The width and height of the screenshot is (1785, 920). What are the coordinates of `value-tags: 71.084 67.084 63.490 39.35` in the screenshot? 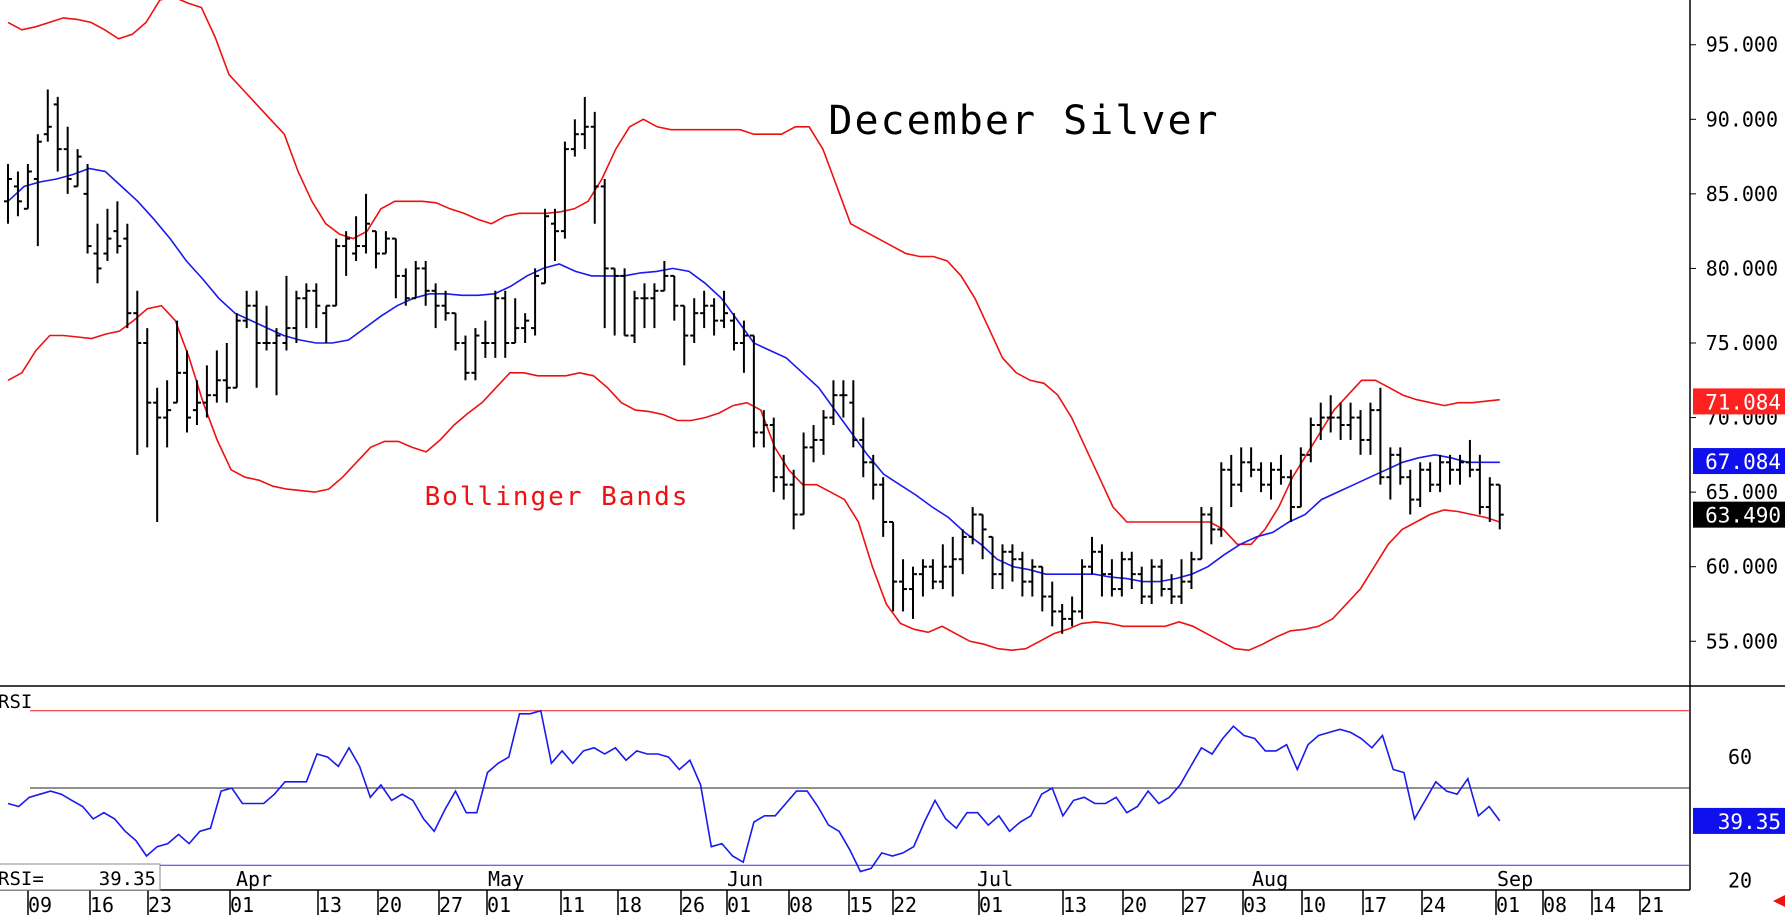 It's located at (1739, 611).